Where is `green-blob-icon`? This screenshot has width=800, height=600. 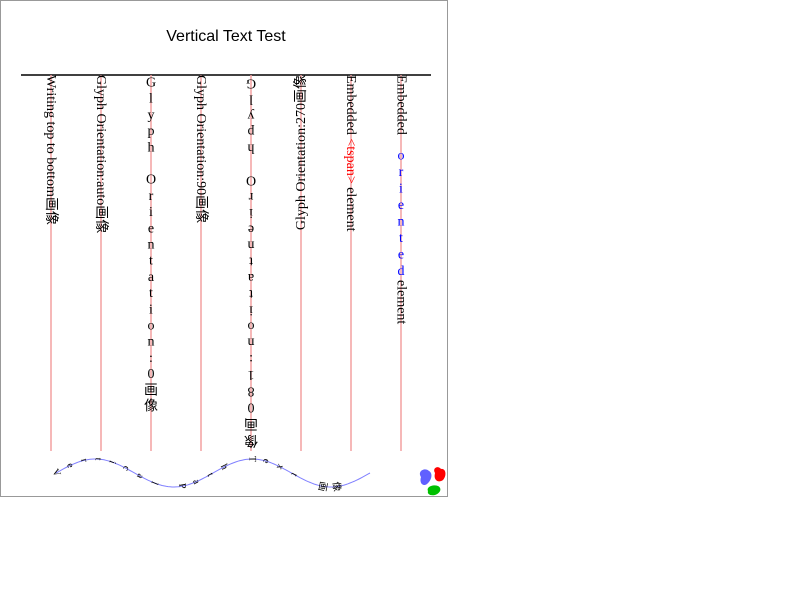
green-blob-icon is located at coordinates (434, 490).